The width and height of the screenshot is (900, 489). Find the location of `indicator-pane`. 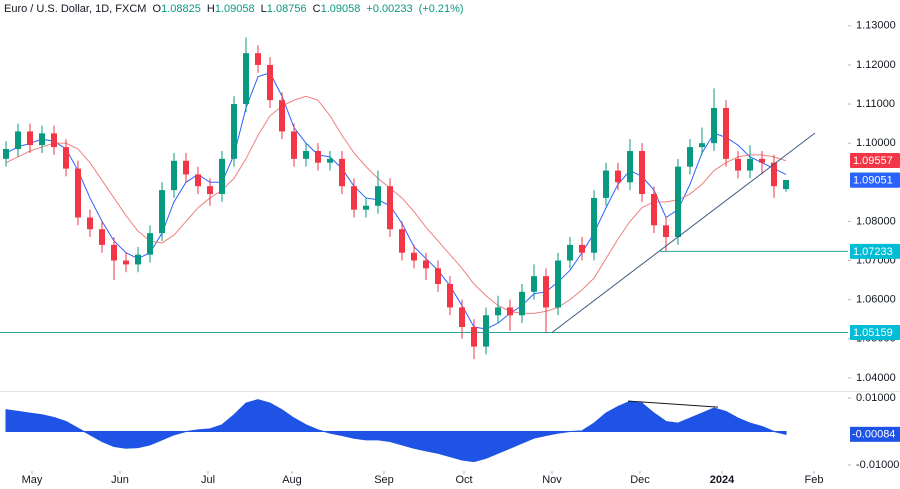

indicator-pane is located at coordinates (396, 431).